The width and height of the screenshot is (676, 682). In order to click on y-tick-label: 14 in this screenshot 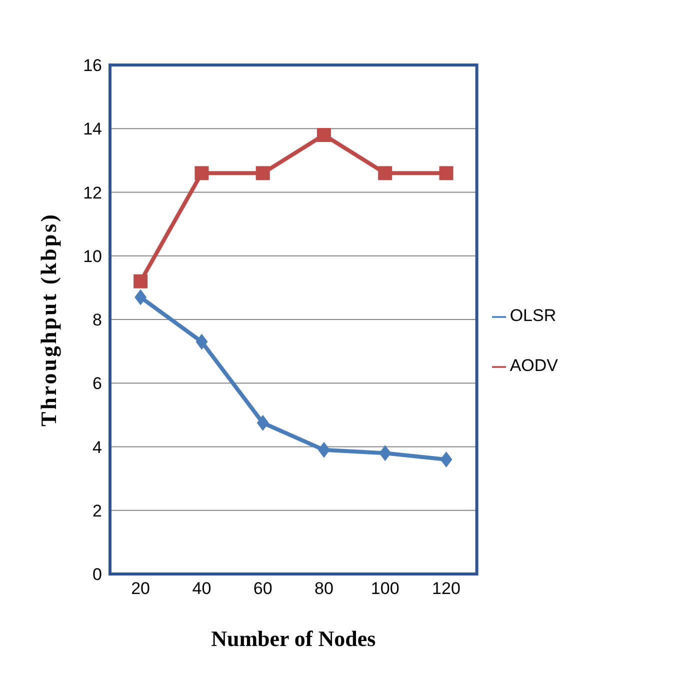, I will do `click(92, 129)`.